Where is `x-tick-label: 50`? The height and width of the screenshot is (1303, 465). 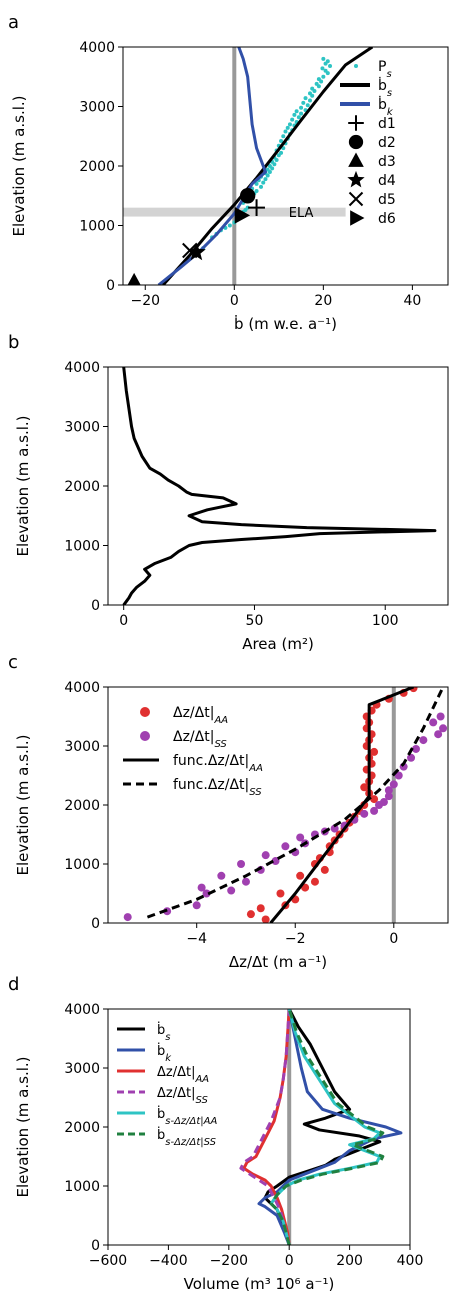 x-tick-label: 50 is located at coordinates (255, 621).